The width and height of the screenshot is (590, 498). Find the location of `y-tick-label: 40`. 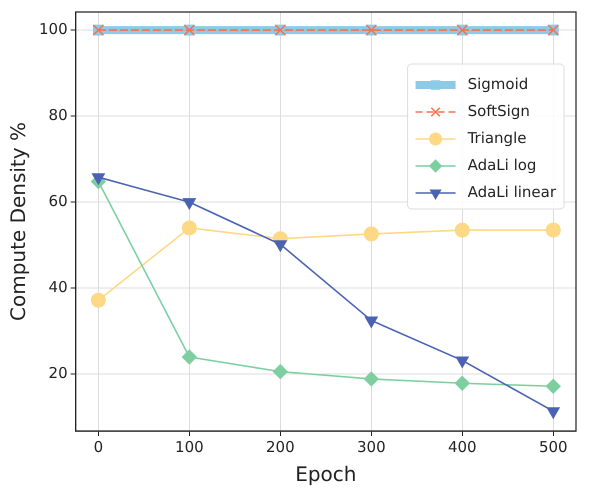

y-tick-label: 40 is located at coordinates (58, 287).